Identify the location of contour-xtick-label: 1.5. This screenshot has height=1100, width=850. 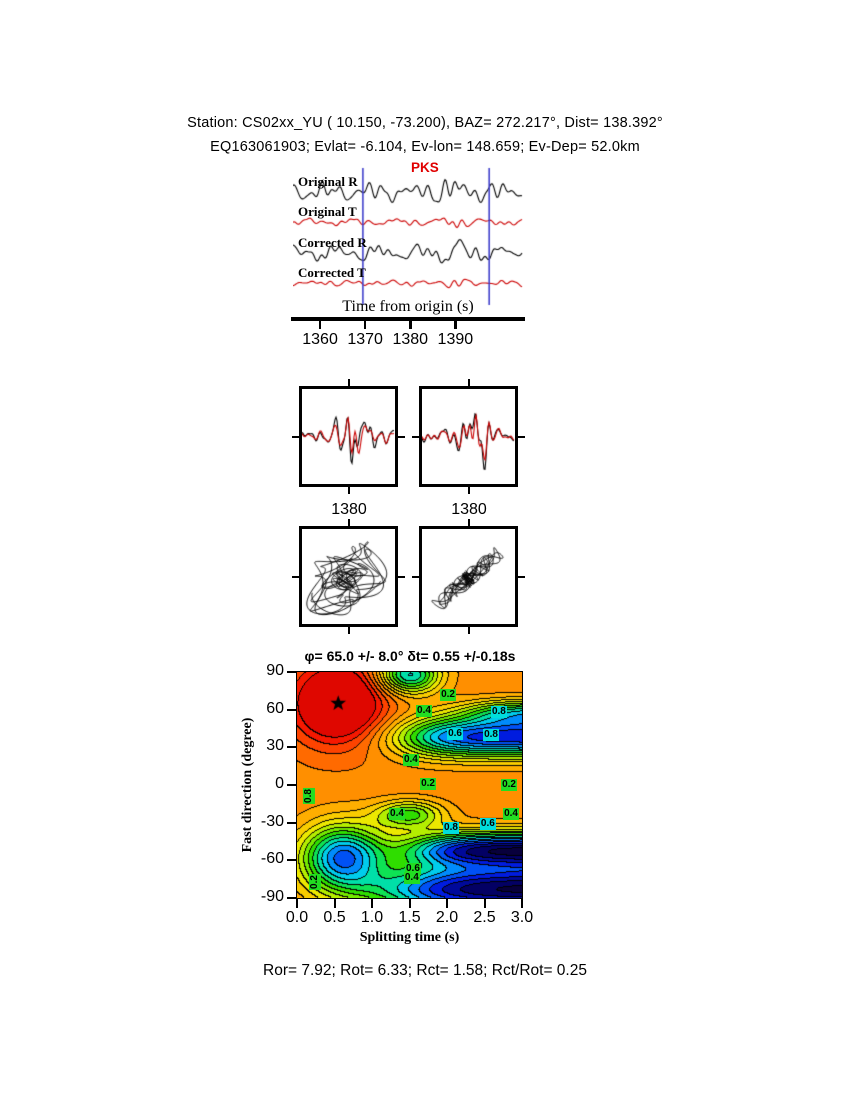
(409, 917).